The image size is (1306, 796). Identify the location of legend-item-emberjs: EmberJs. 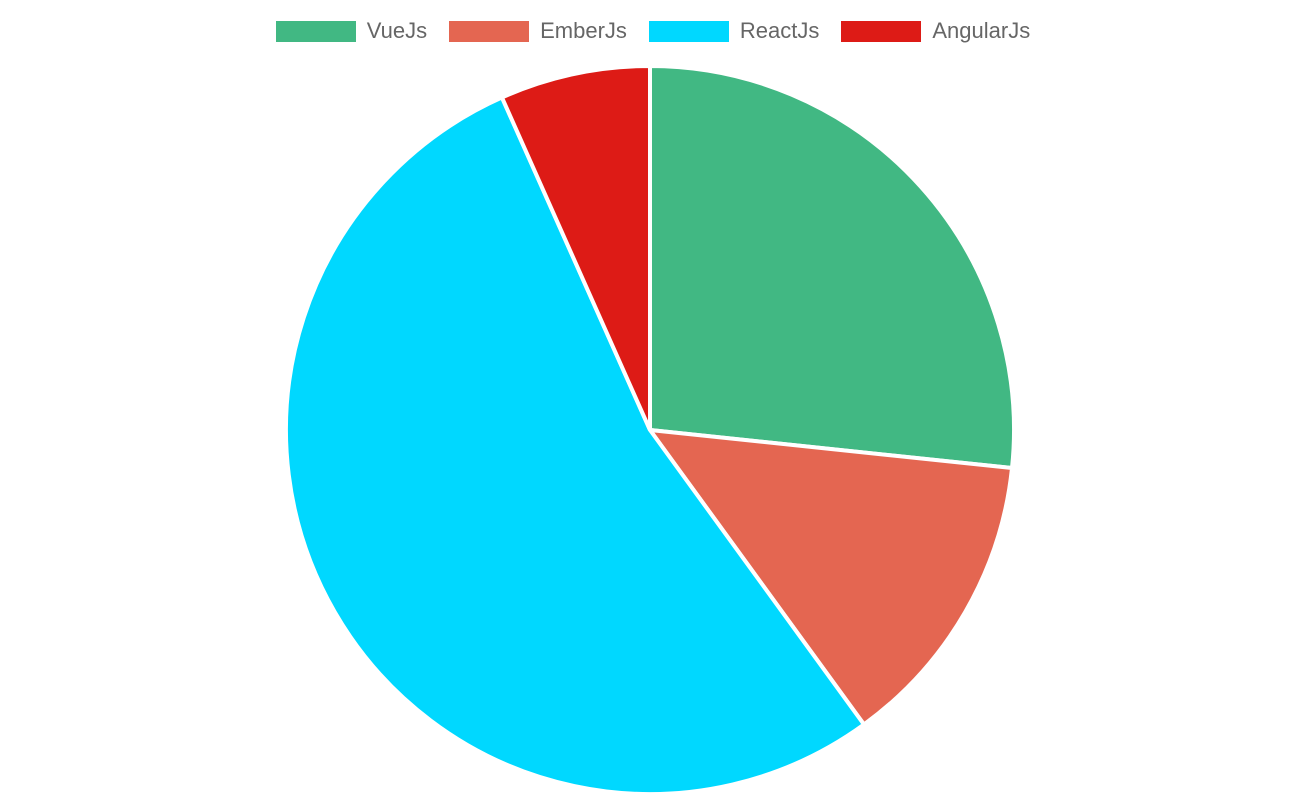
(538, 31).